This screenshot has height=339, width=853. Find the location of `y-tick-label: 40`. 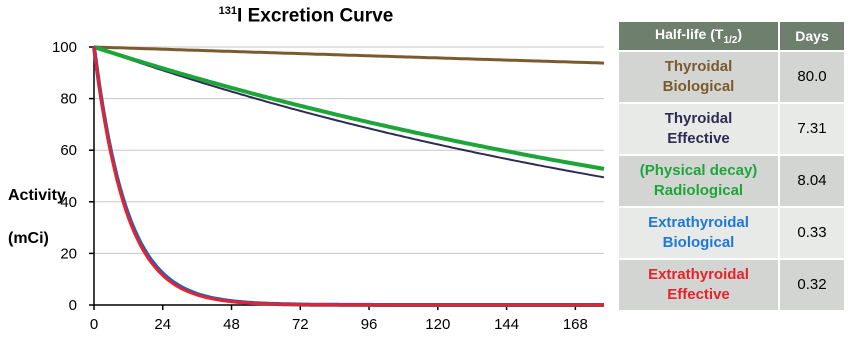

y-tick-label: 40 is located at coordinates (68, 202).